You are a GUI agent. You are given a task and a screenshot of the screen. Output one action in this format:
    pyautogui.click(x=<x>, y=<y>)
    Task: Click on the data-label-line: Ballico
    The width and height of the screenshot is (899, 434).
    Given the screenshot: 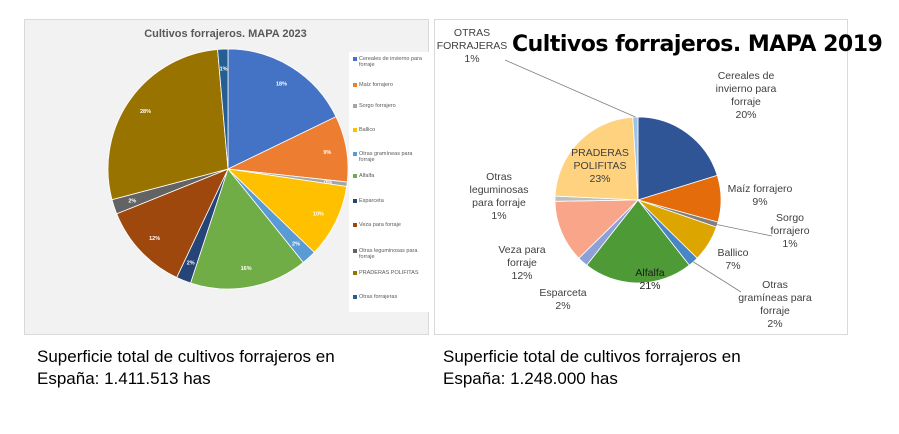 What is the action you would take?
    pyautogui.click(x=733, y=253)
    